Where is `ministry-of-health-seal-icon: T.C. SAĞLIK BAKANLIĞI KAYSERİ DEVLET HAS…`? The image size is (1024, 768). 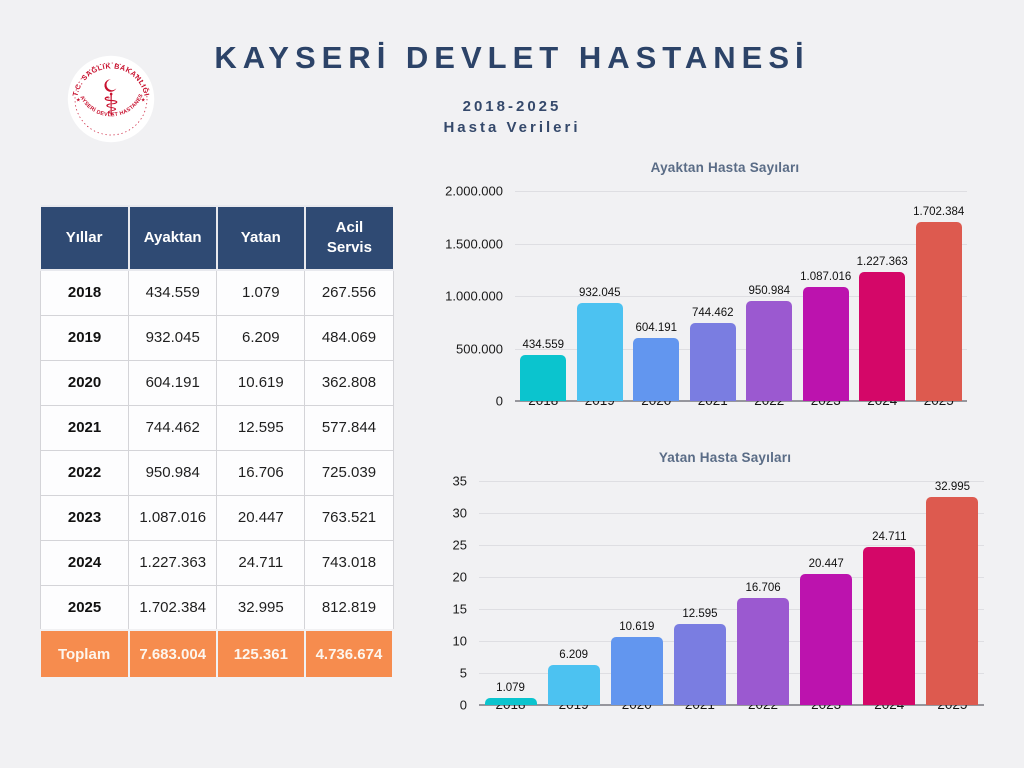
ministry-of-health-seal-icon: T.C. SAĞLIK BAKANLIĞI KAYSERİ DEVLET HAS… is located at coordinates (109, 96).